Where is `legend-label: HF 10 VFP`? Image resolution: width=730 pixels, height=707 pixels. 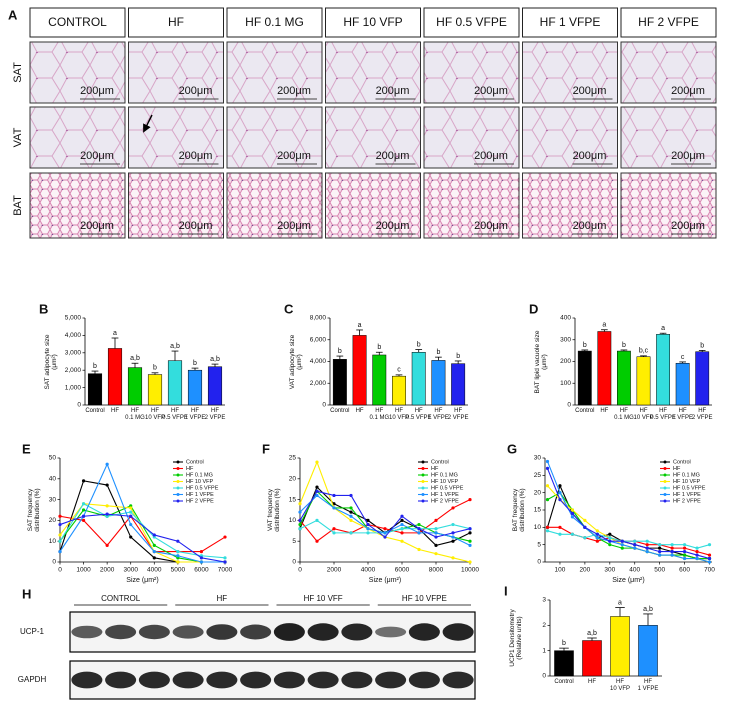 legend-label: HF 10 VFP is located at coordinates (687, 482).